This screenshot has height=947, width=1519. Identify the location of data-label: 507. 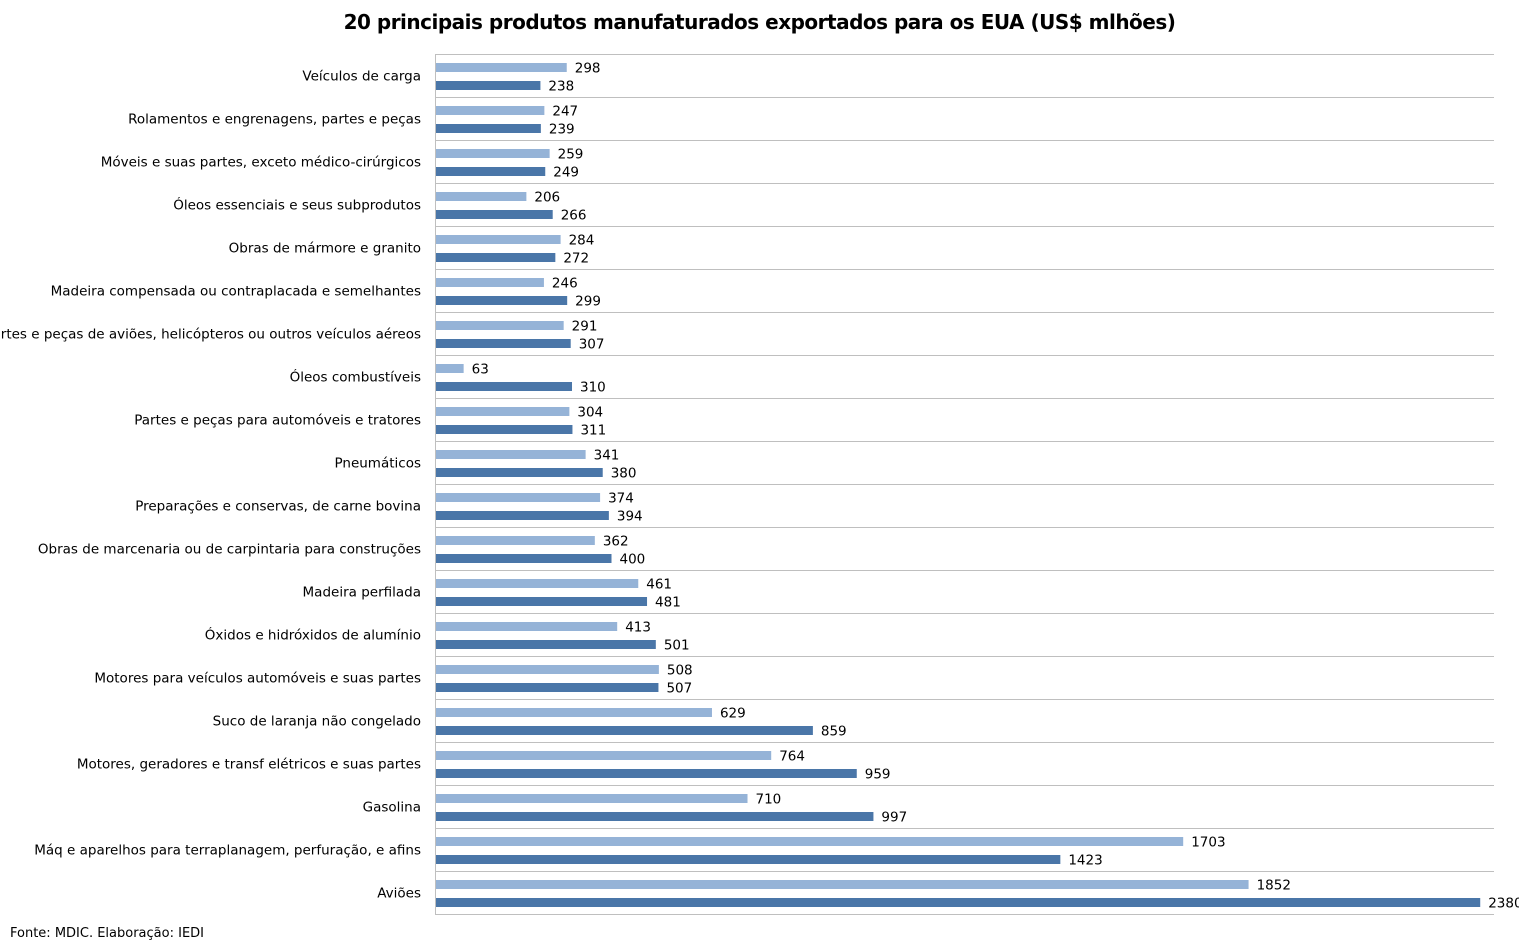
(679, 689).